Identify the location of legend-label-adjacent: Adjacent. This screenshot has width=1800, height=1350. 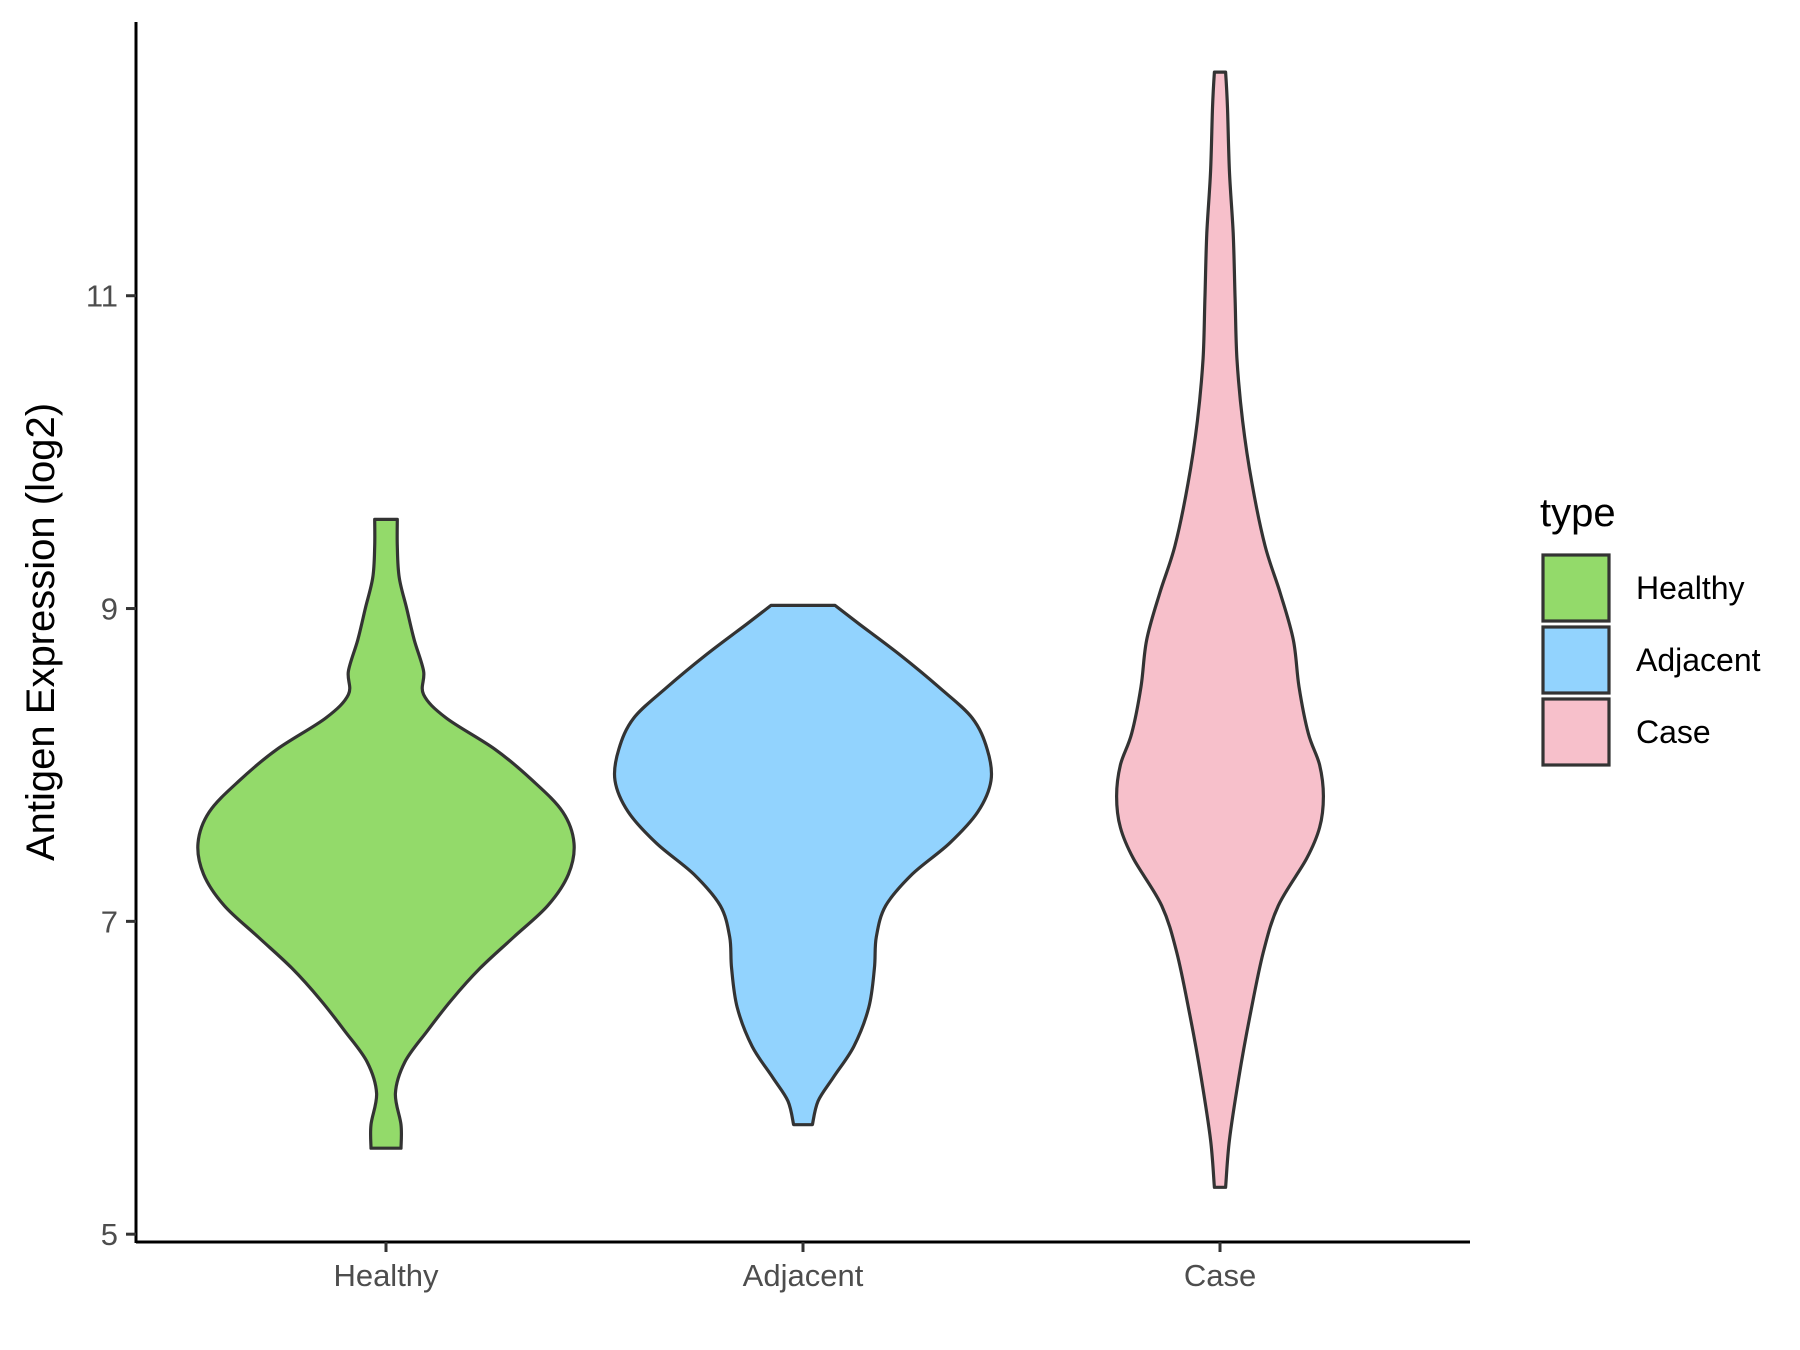
(1698, 660).